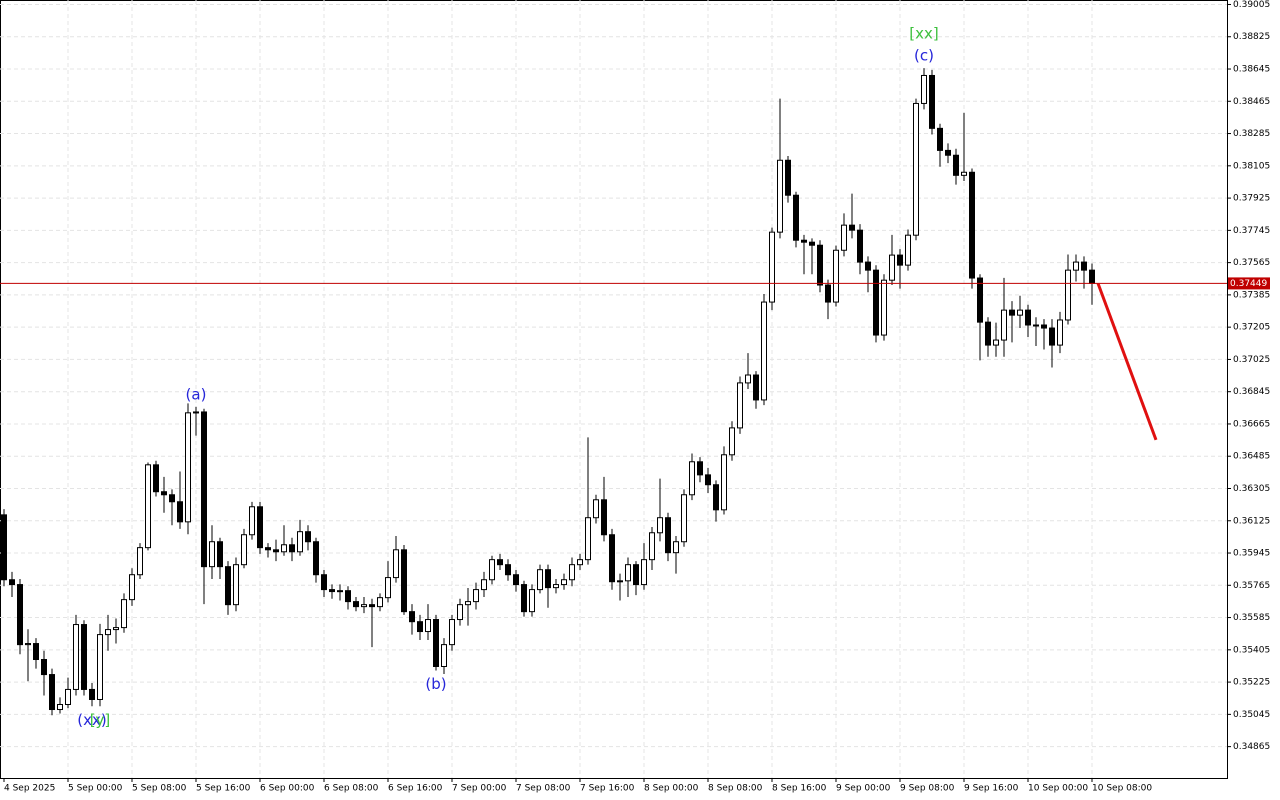  I want to click on y-tick-label: 0.37025, so click(1251, 360).